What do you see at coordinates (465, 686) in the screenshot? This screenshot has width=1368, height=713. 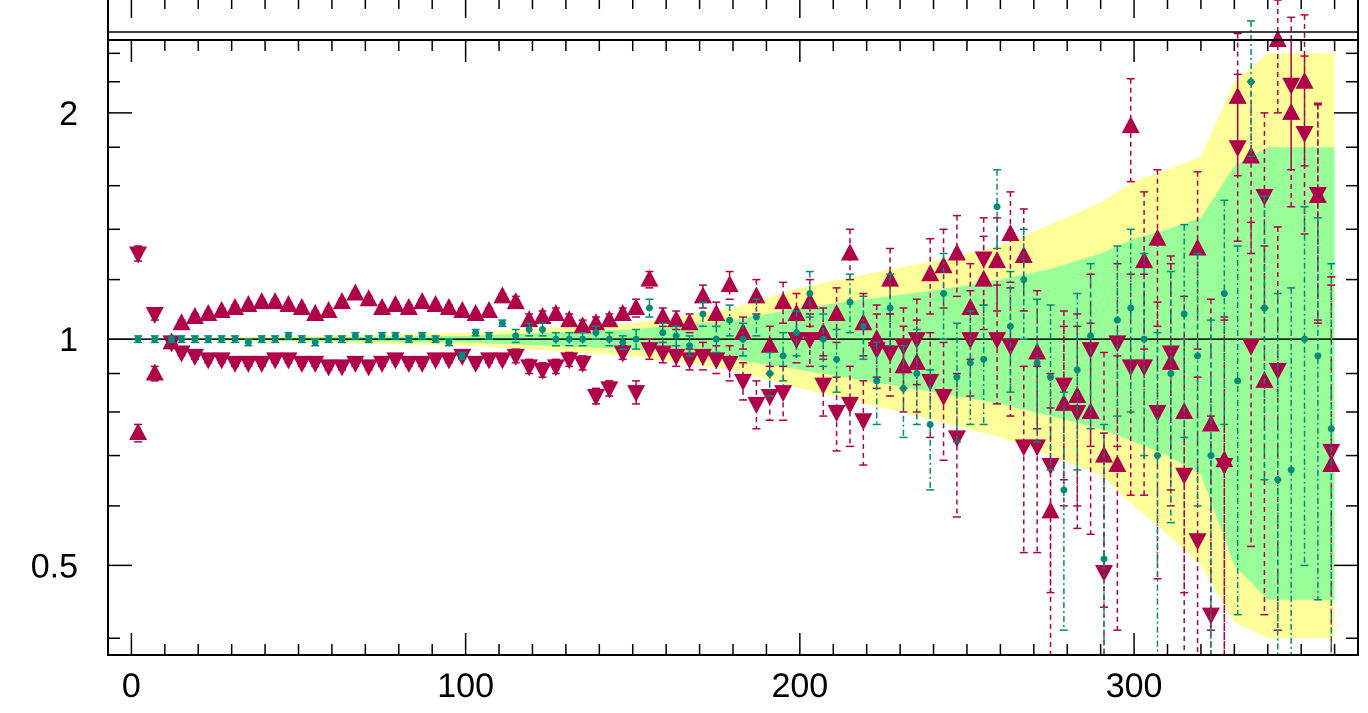 I see `x-tick-label: 100` at bounding box center [465, 686].